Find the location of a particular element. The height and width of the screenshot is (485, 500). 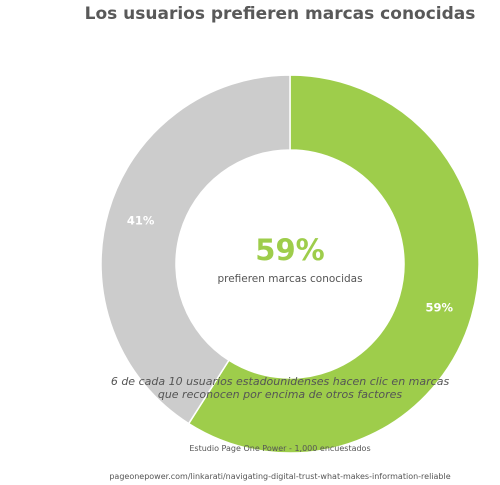

center-value: 59% is located at coordinates (289, 250).